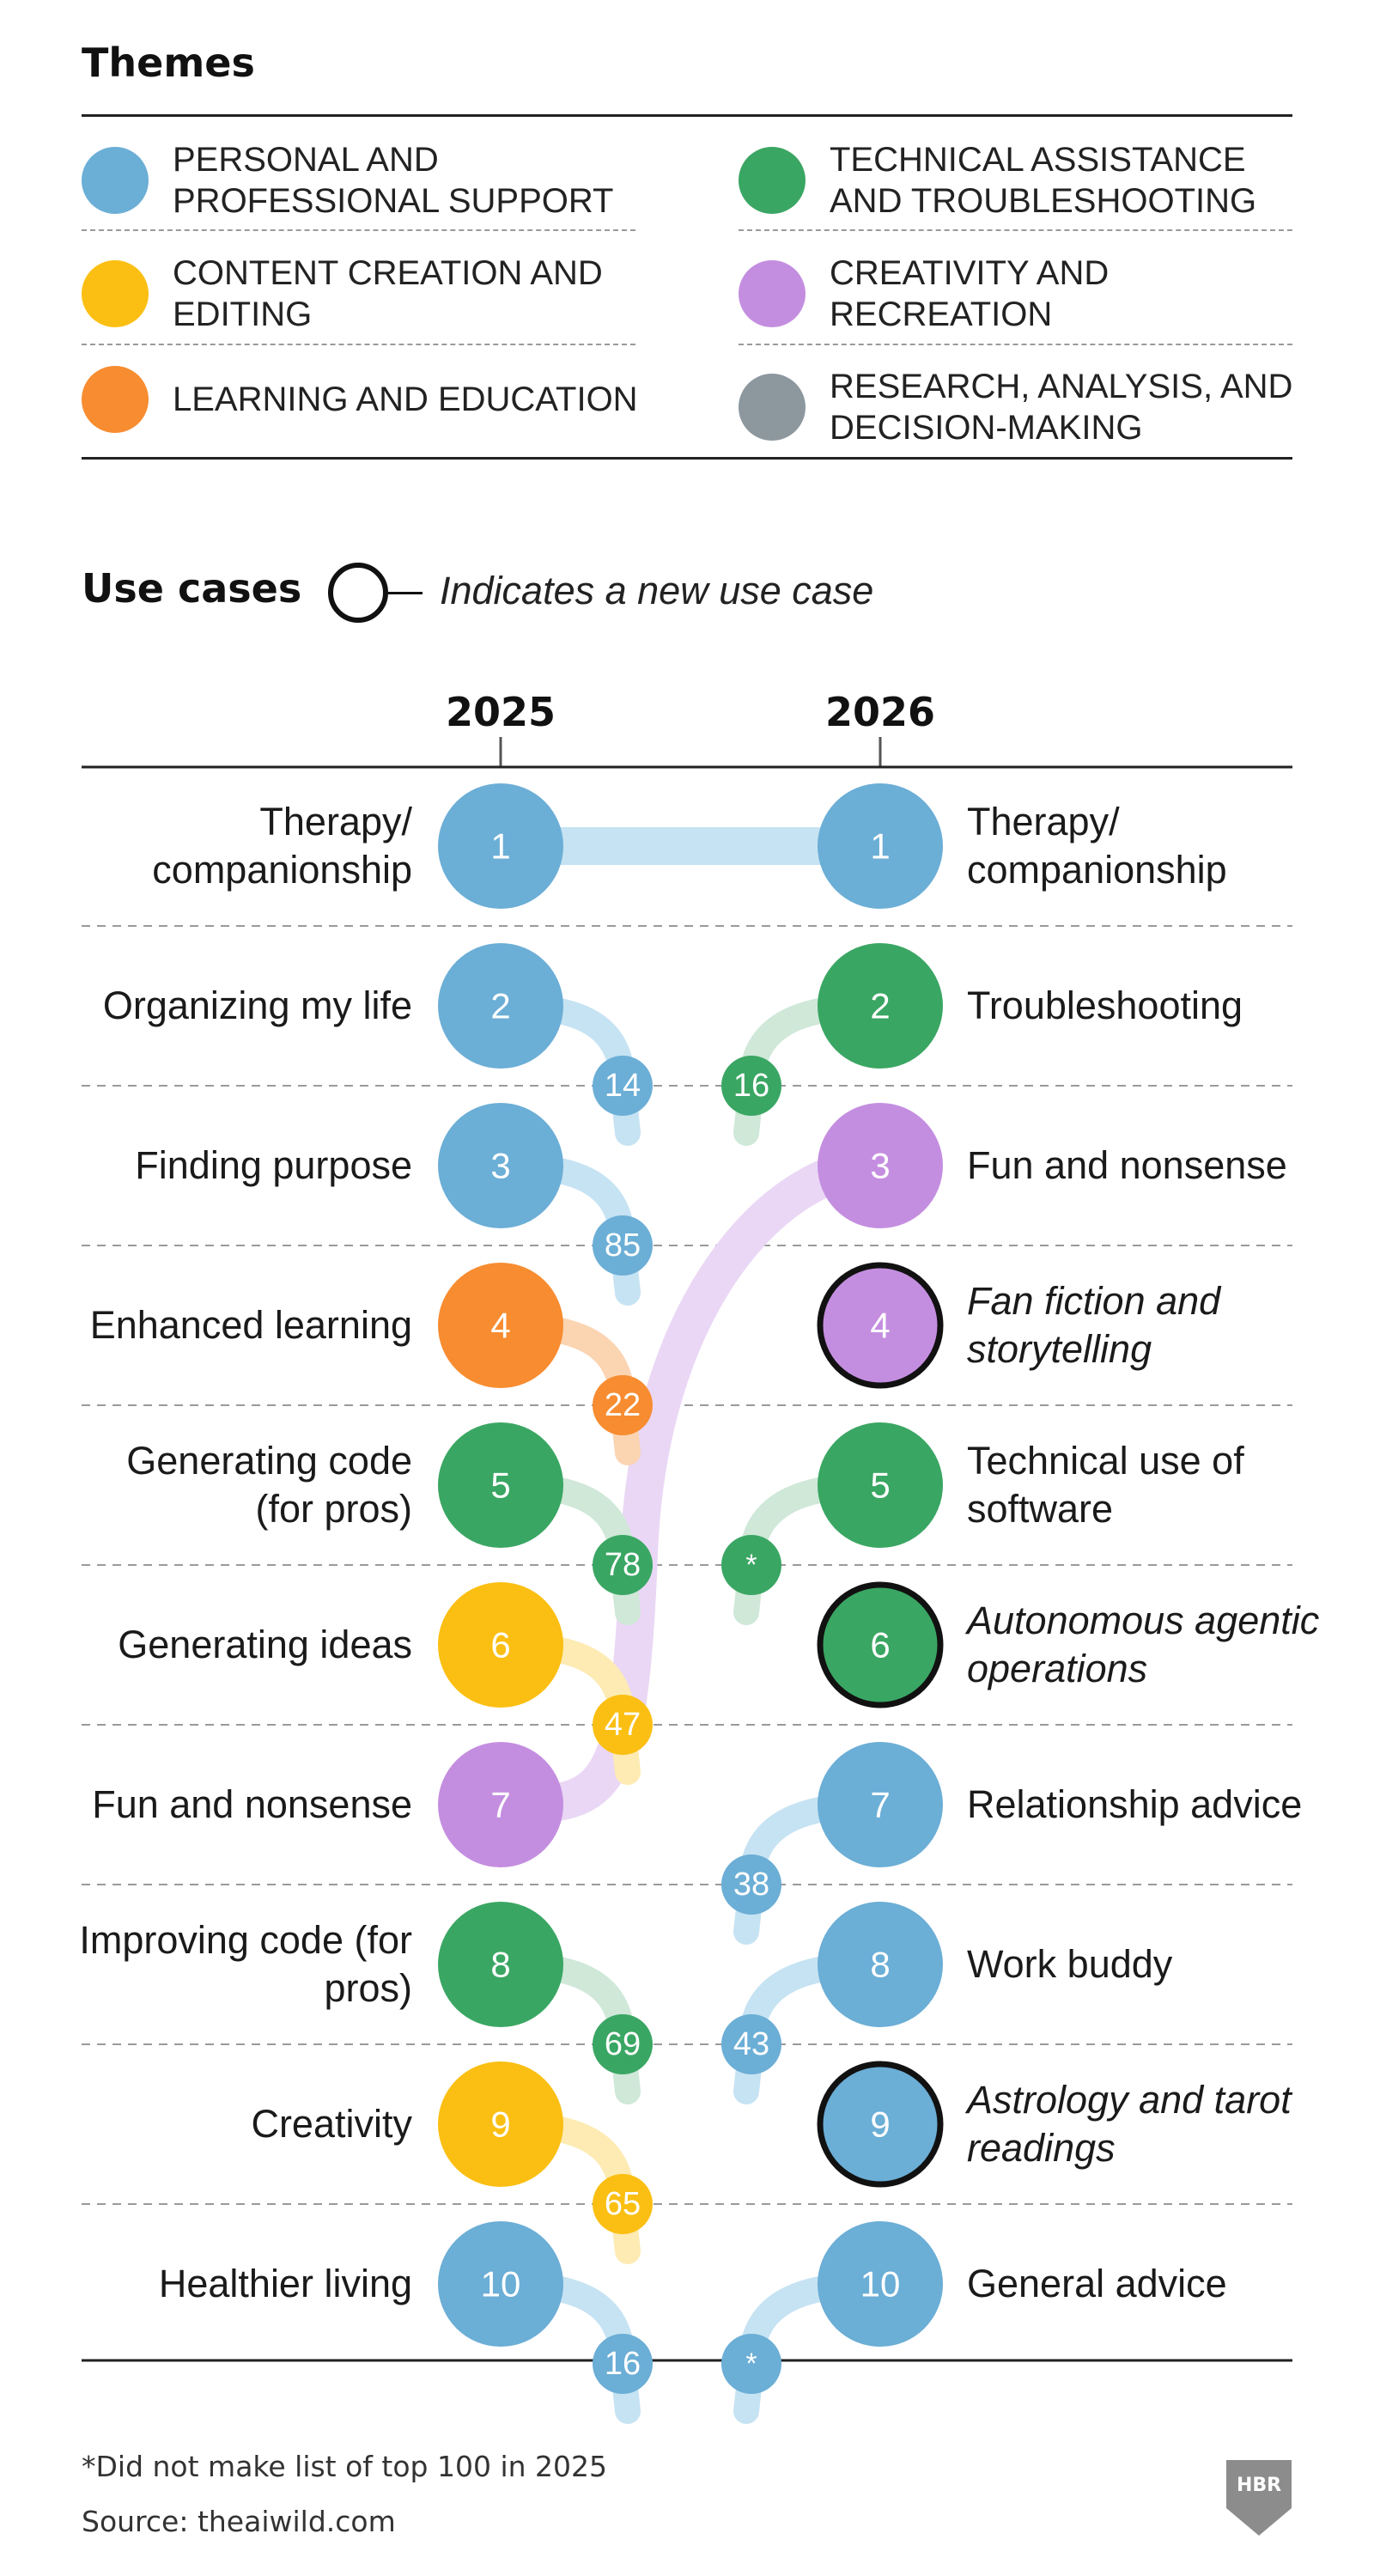 This screenshot has height=2576, width=1374. I want to click on new-rank-label: 78, so click(623, 1565).